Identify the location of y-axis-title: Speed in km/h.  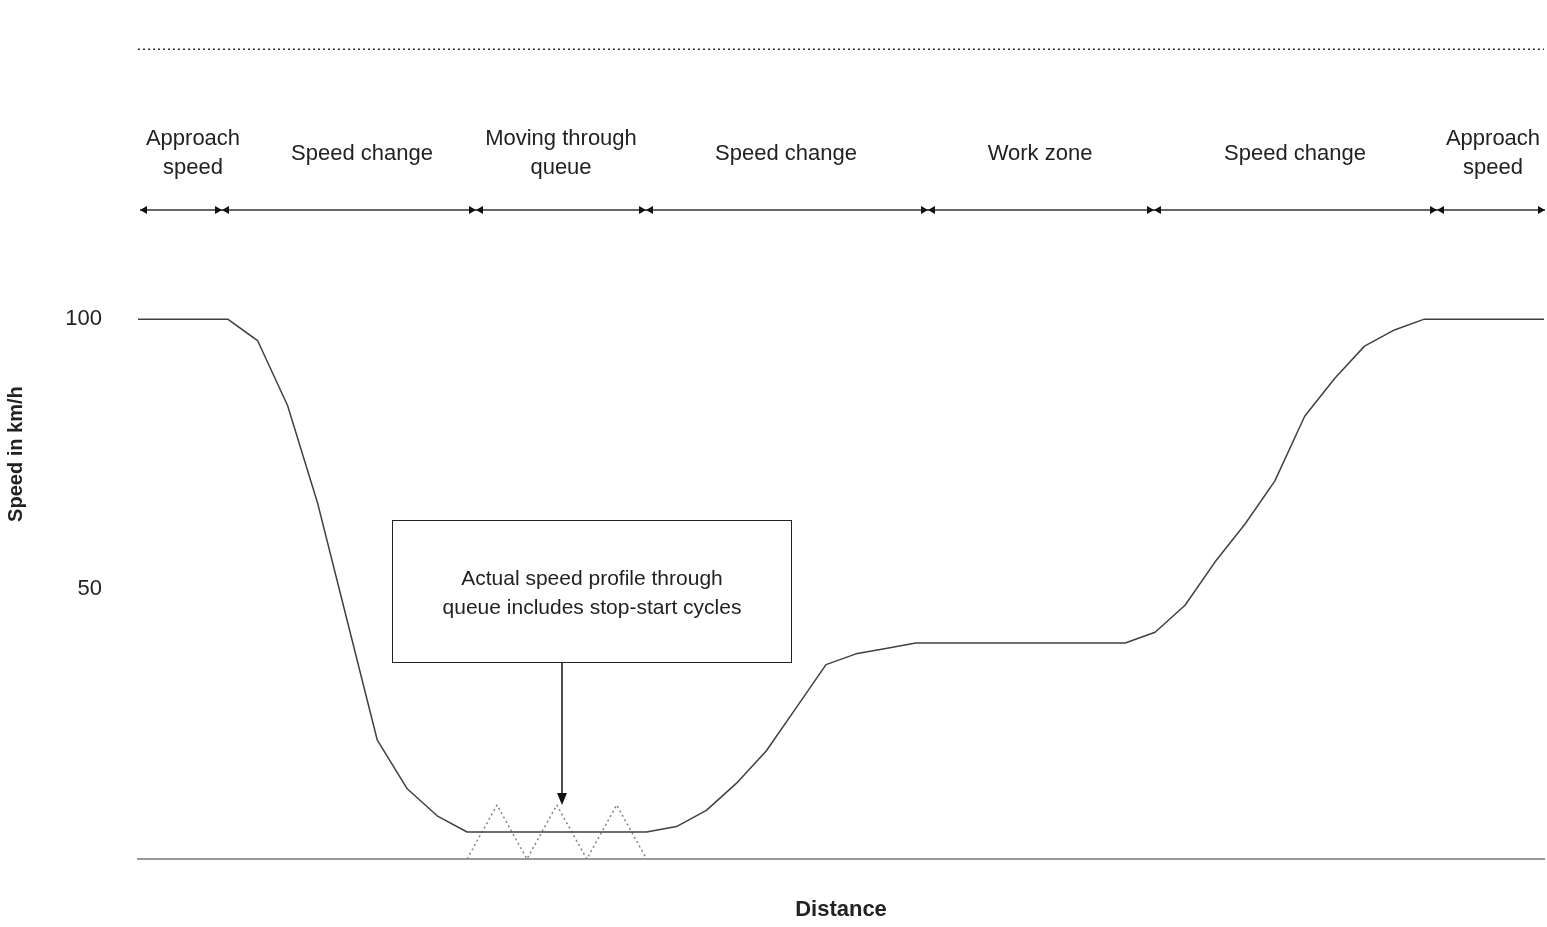
(14, 454).